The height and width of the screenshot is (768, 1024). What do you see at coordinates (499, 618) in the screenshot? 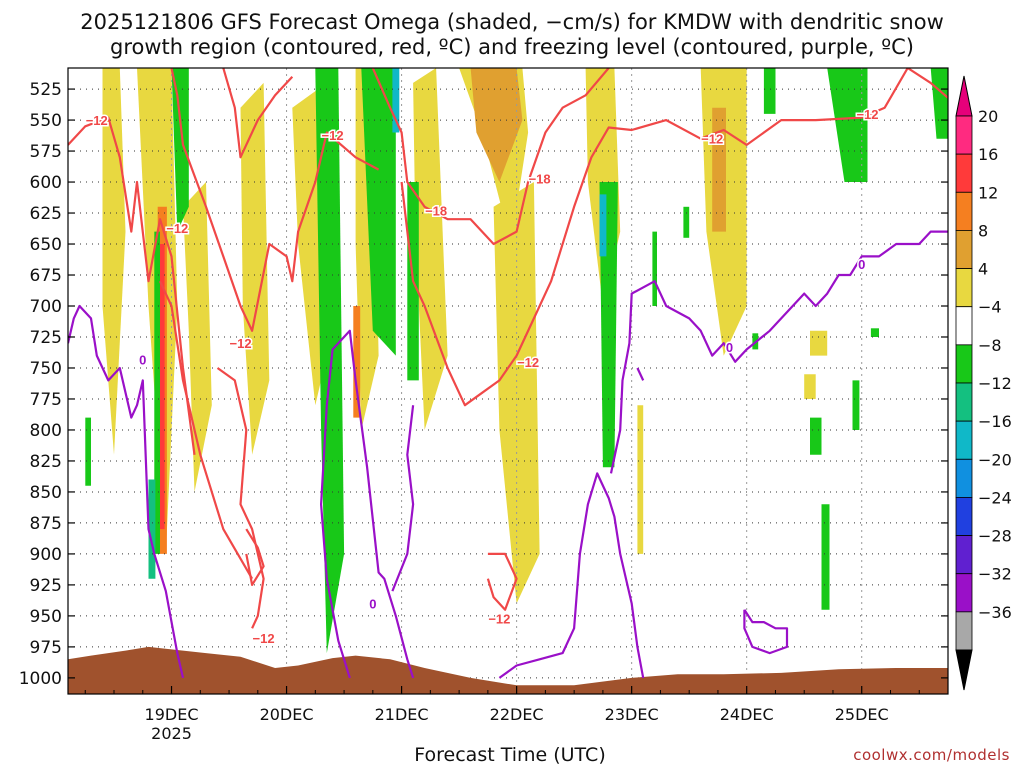
I see `dgz-label-8: −12` at bounding box center [499, 618].